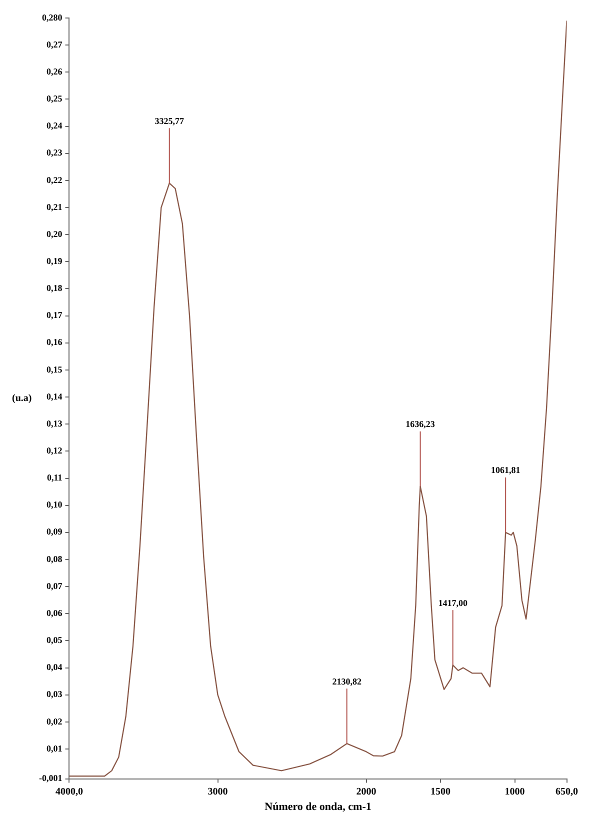 The width and height of the screenshot is (589, 826). Describe the element at coordinates (440, 792) in the screenshot. I see `x-tick-label: 1500` at that location.